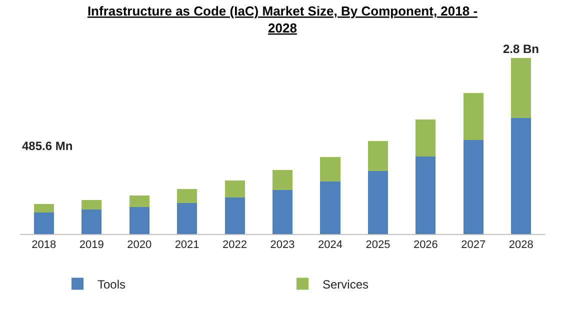 The width and height of the screenshot is (565, 310). Describe the element at coordinates (425, 245) in the screenshot. I see `x-tick-label: 2026` at that location.